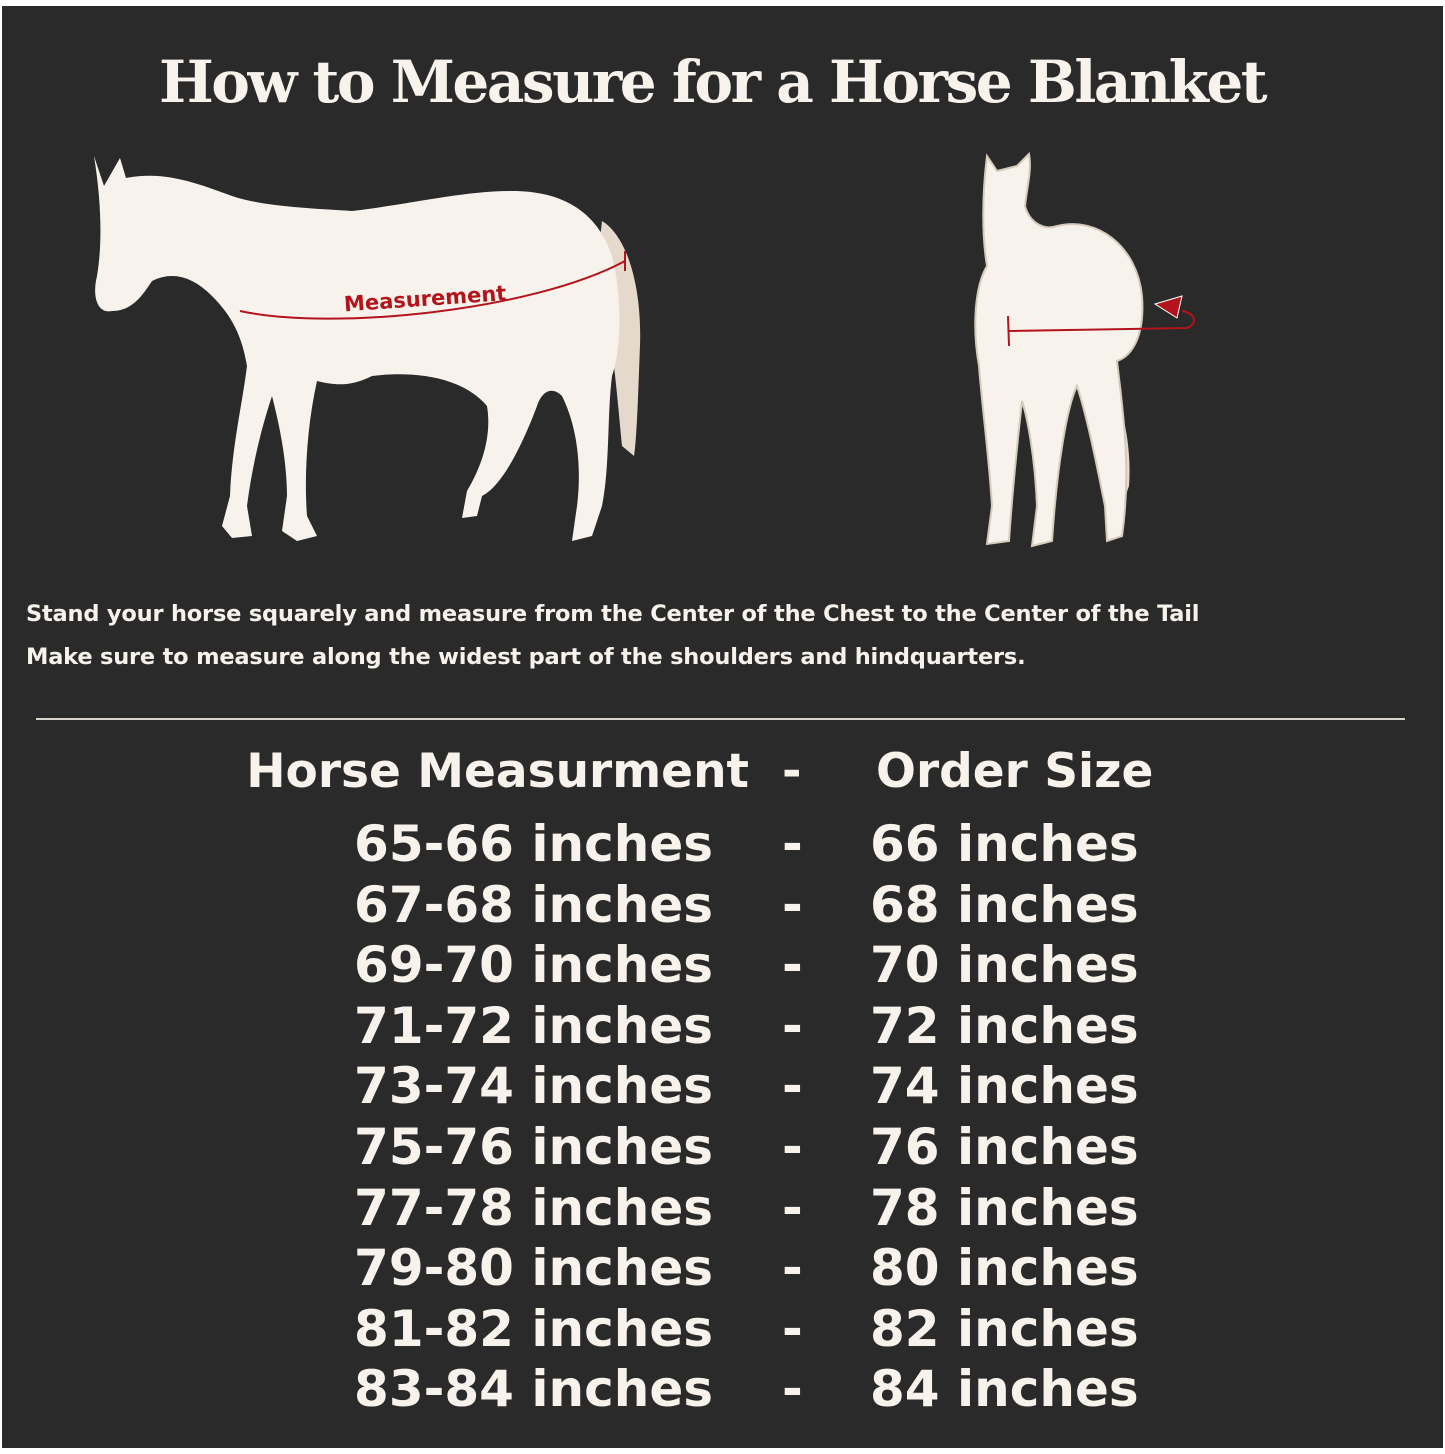 Image resolution: width=1445 pixels, height=1454 pixels. What do you see at coordinates (1004, 904) in the screenshot?
I see `row-order-size: 68 inches` at bounding box center [1004, 904].